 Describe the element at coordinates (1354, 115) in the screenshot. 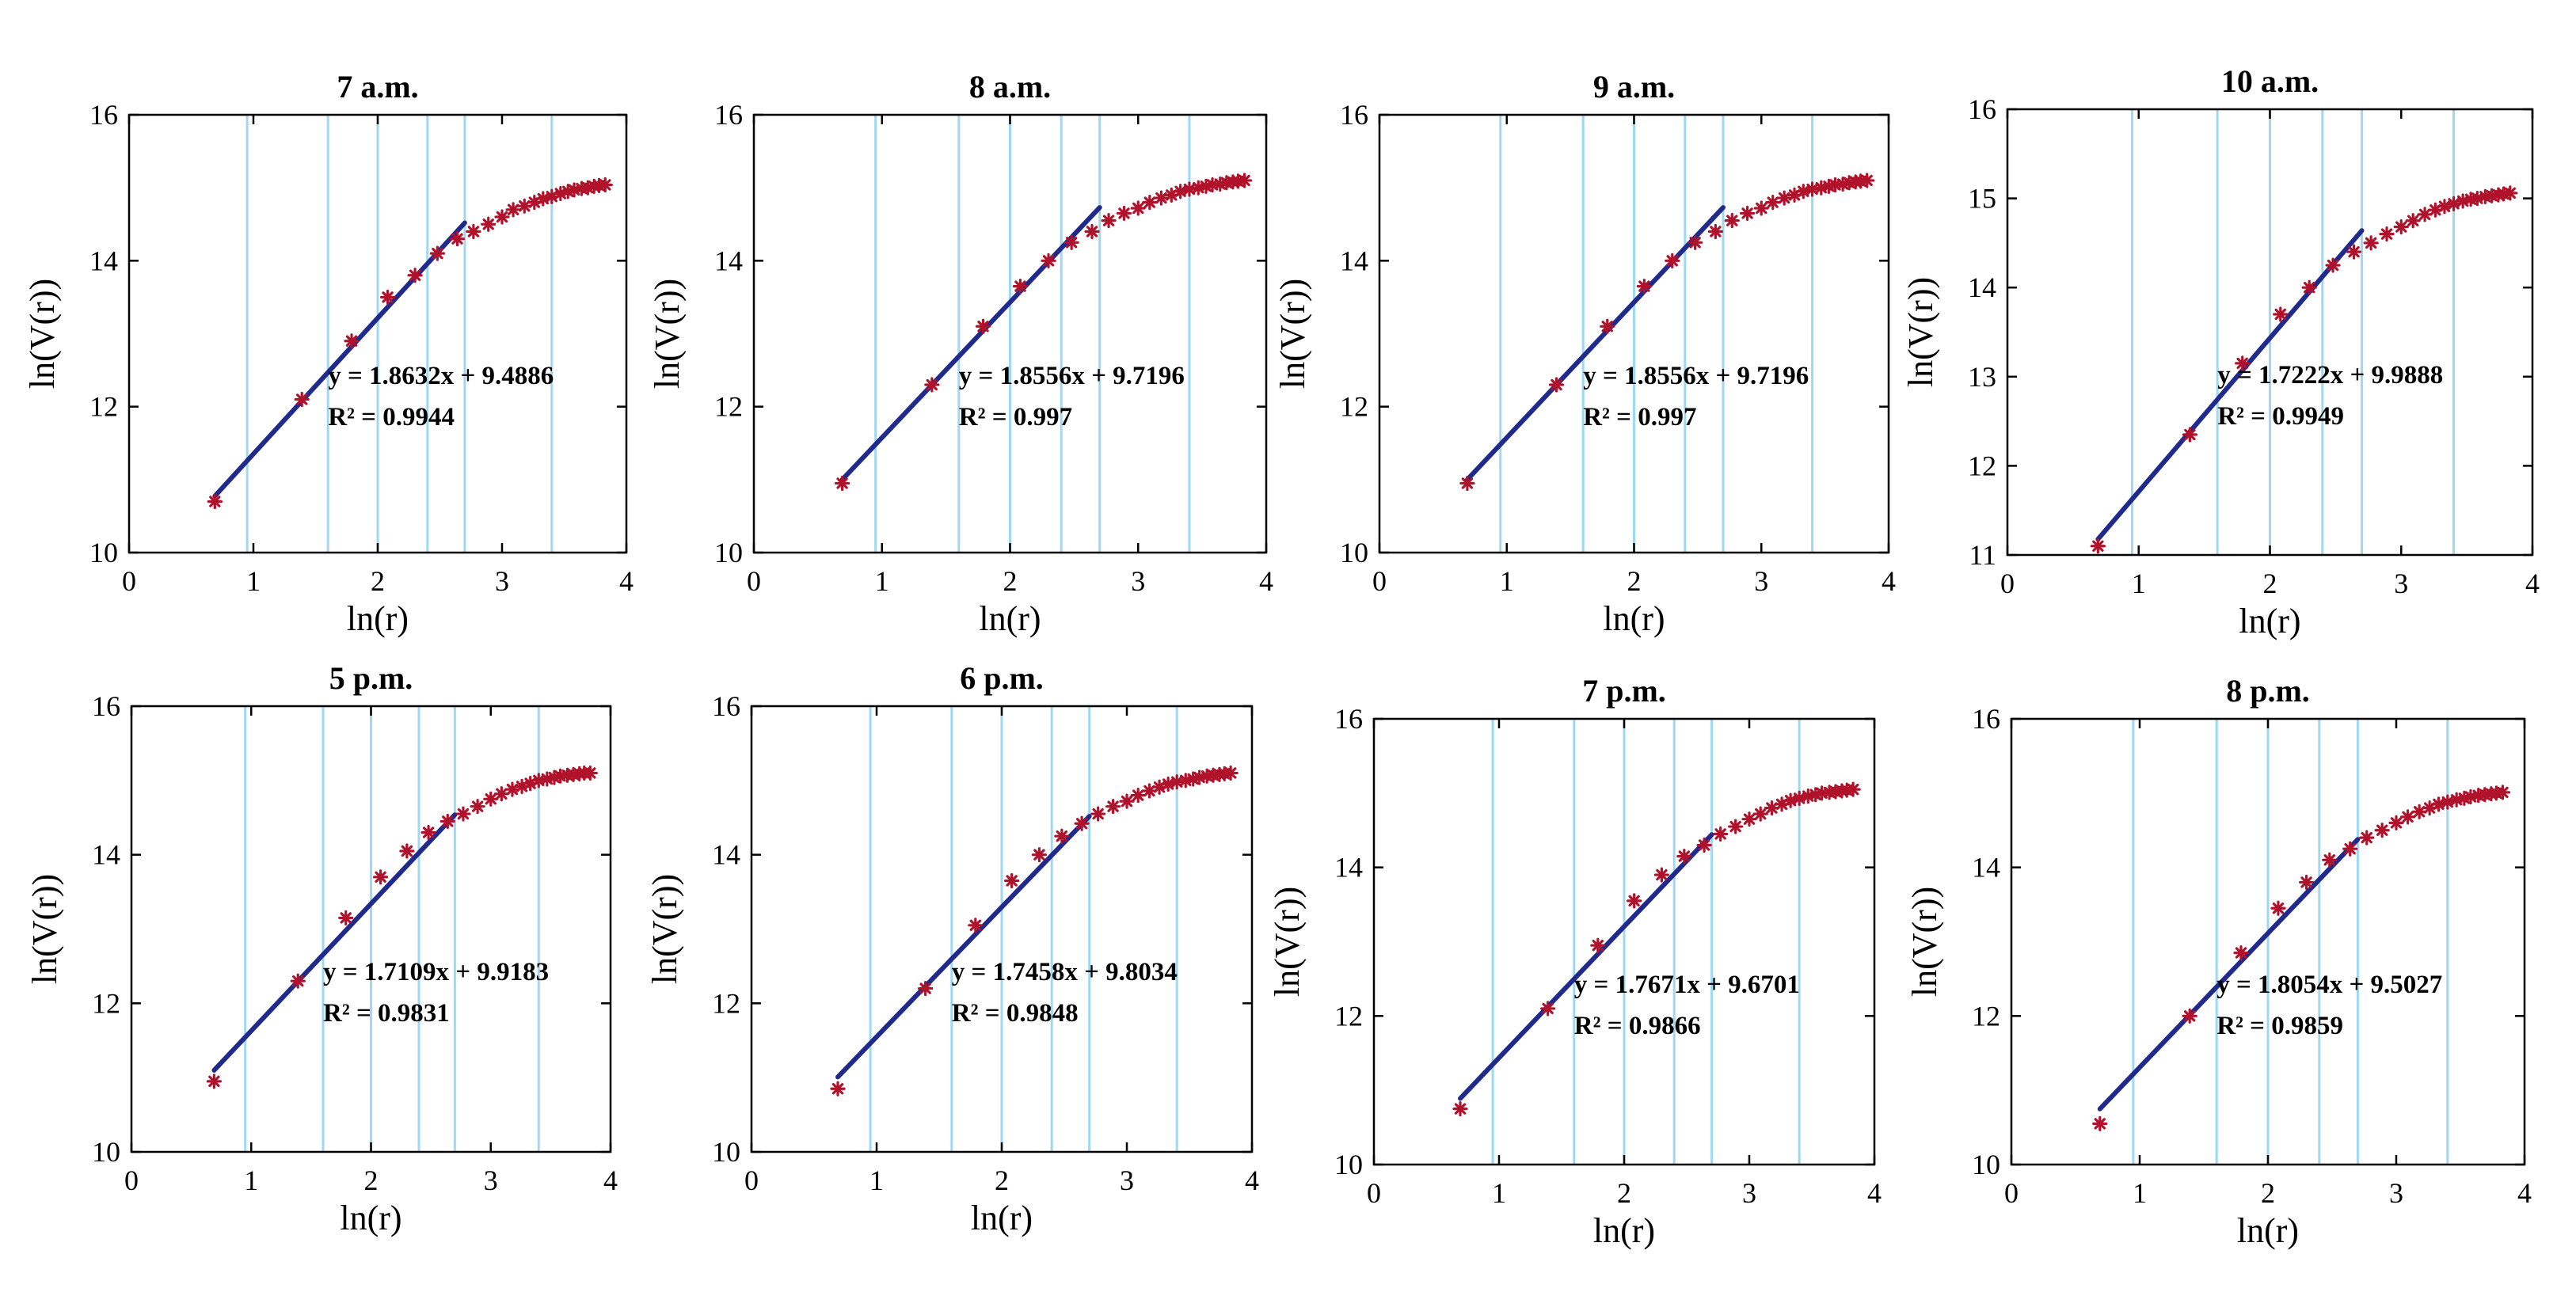

I see `y-tick-label: 16` at that location.